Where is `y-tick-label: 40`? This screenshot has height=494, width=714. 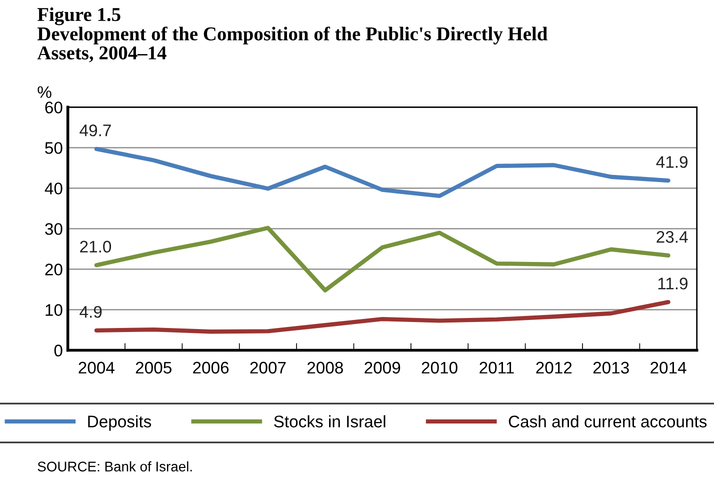
y-tick-label: 40 is located at coordinates (53, 188).